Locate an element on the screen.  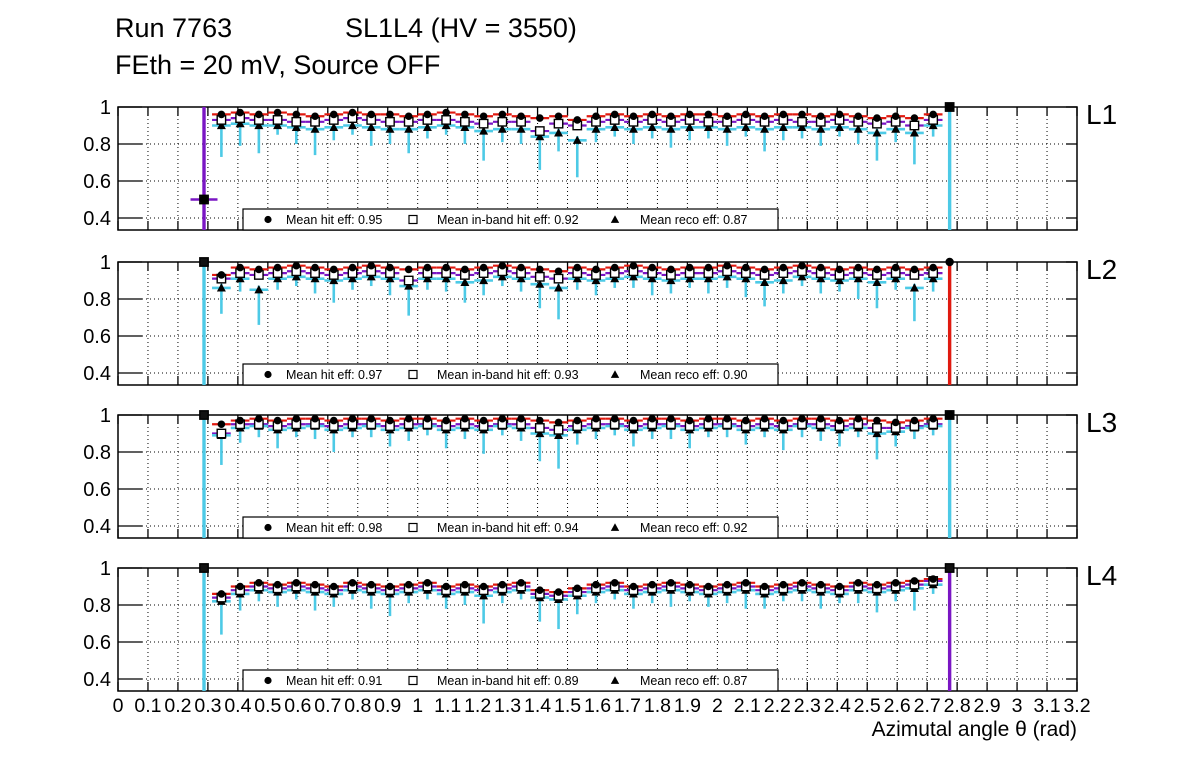
svg-text: 2.2 is located at coordinates (777, 706).